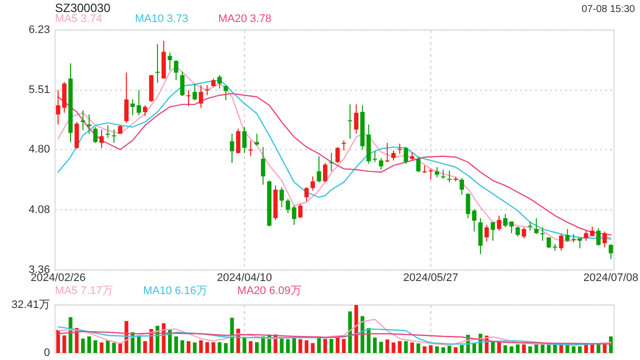 Image resolution: width=640 pixels, height=360 pixels. I want to click on chart-title: SZ300030, so click(83, 8).